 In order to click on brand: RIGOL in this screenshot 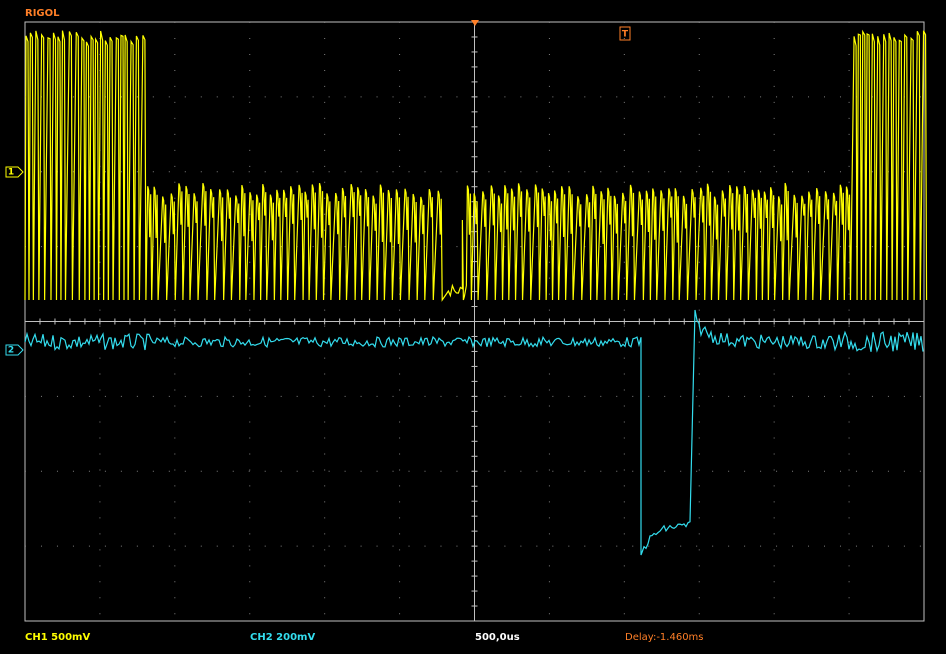, I will do `click(42, 13)`.